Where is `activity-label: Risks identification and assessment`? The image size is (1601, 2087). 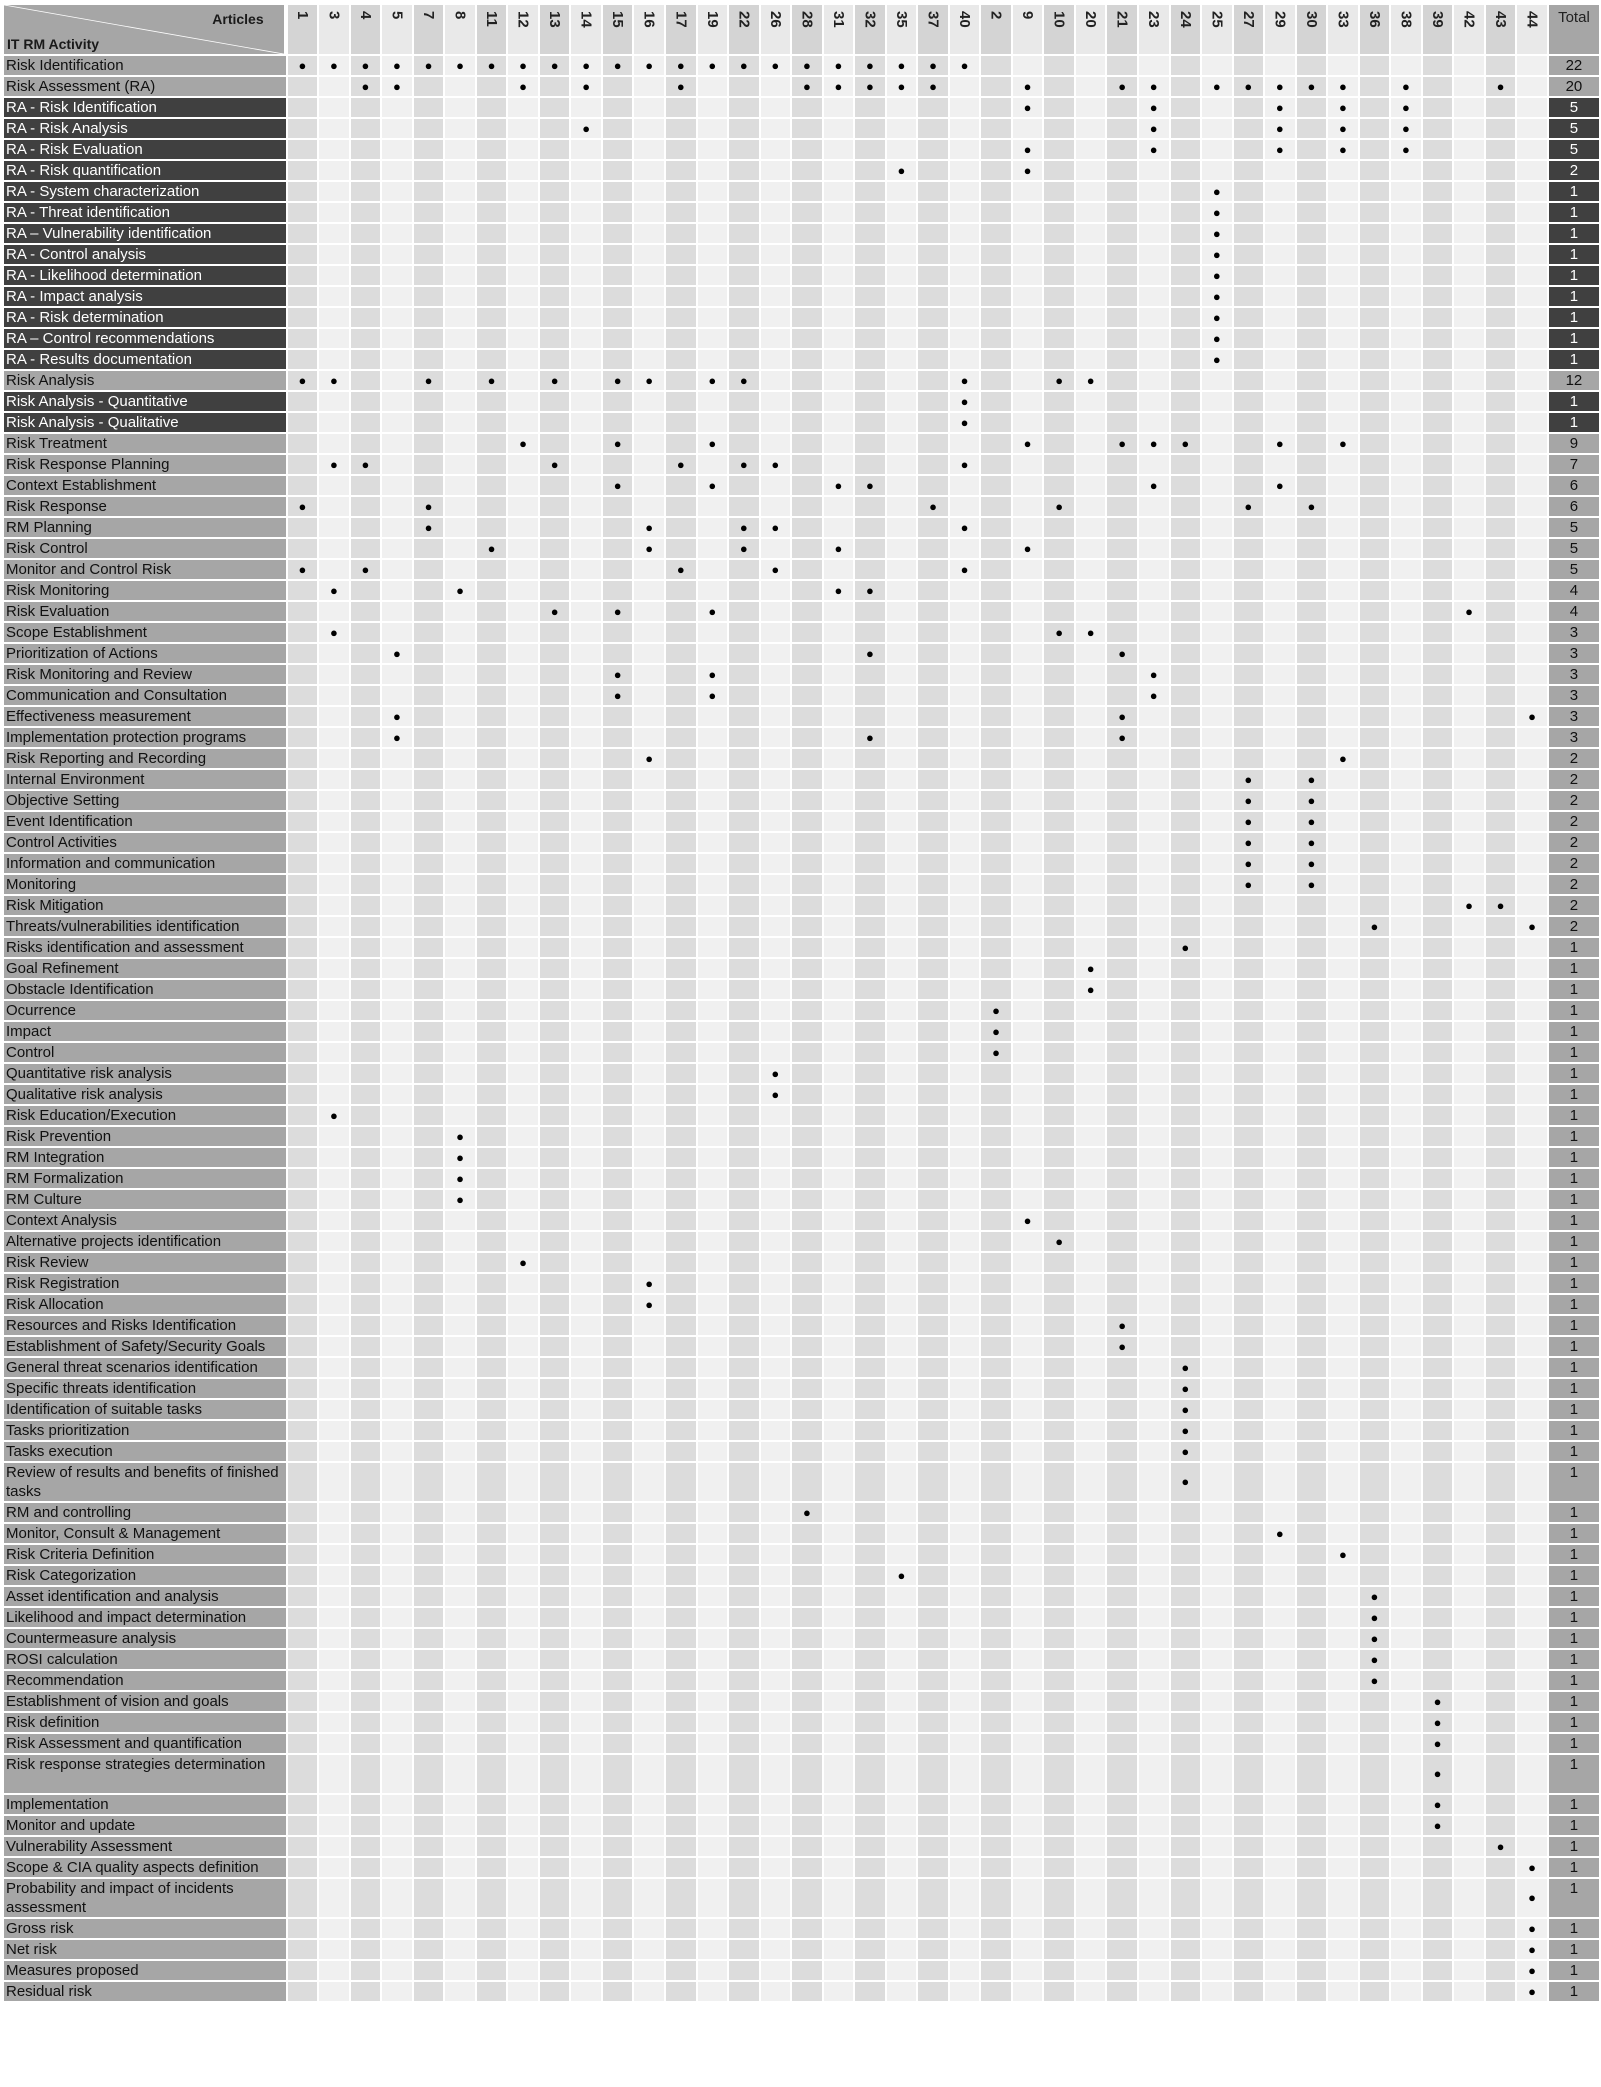
activity-label: Risks identification and assessment is located at coordinates (145, 947).